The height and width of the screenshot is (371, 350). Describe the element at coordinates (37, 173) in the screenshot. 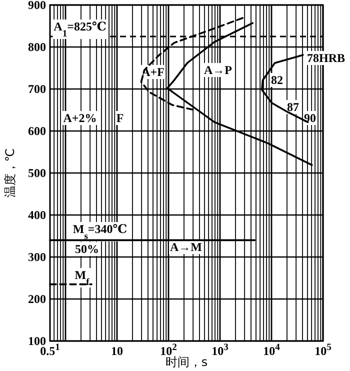

I see `y-tick-label: 500` at that location.